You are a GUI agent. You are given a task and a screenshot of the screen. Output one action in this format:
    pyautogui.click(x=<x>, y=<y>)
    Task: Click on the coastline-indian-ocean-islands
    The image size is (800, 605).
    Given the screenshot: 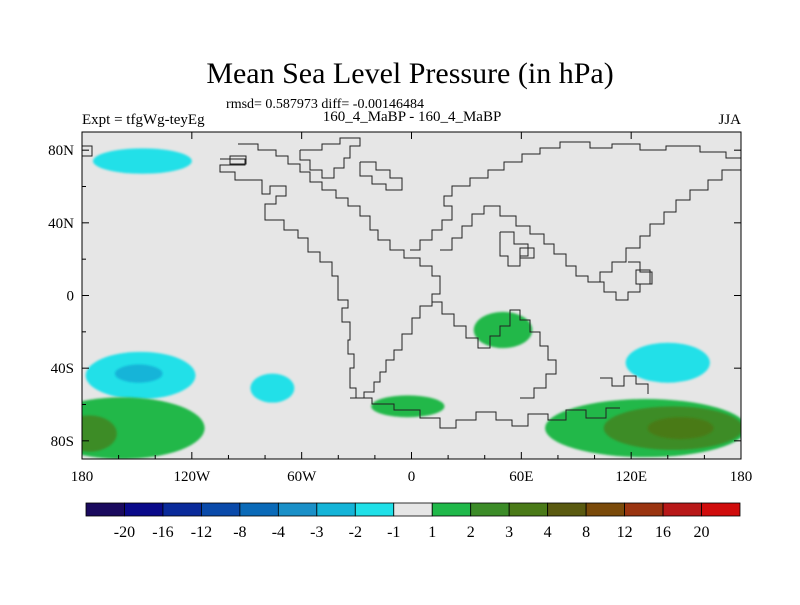 What is the action you would take?
    pyautogui.click(x=624, y=384)
    